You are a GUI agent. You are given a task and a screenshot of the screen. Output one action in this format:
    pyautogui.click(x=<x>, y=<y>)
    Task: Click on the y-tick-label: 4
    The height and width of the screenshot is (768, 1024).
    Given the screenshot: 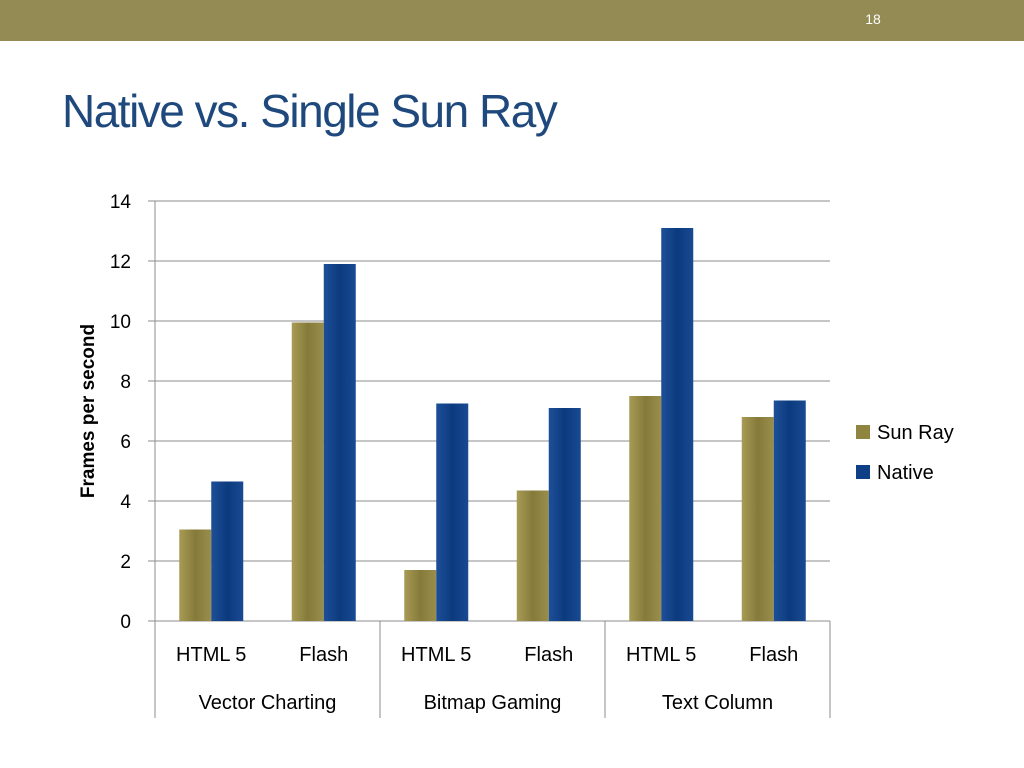 What is the action you would take?
    pyautogui.click(x=125, y=502)
    